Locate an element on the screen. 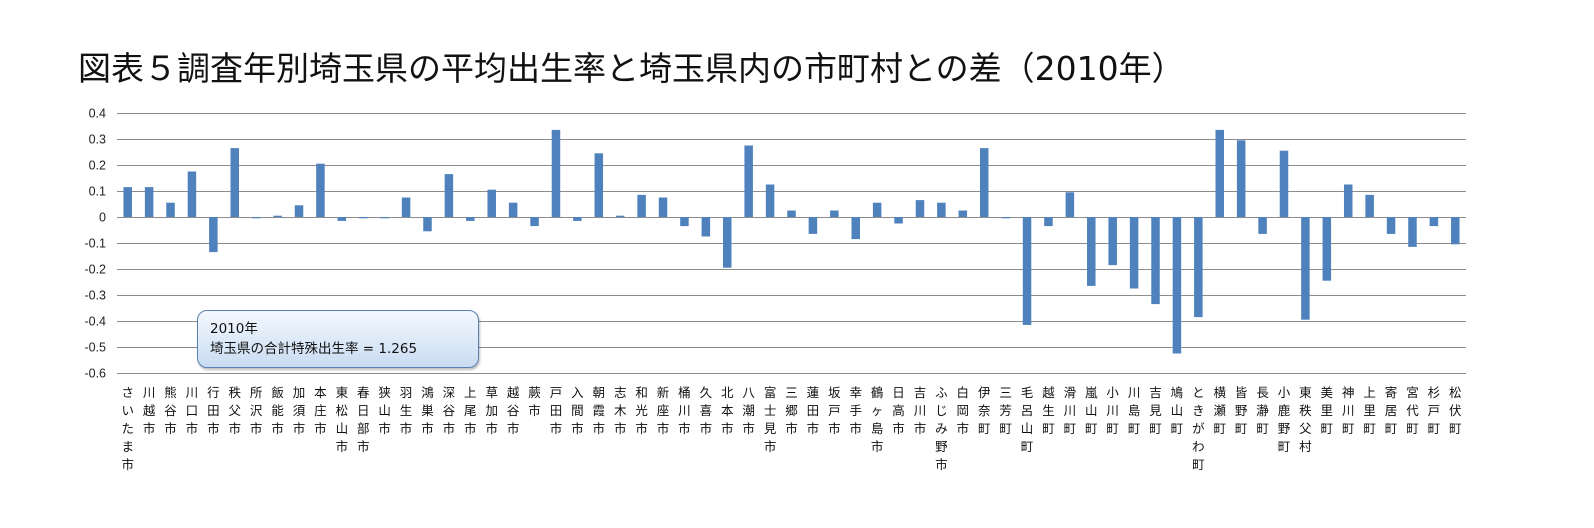 This screenshot has width=1594, height=528. x-tick-label: 深谷市 is located at coordinates (449, 410).